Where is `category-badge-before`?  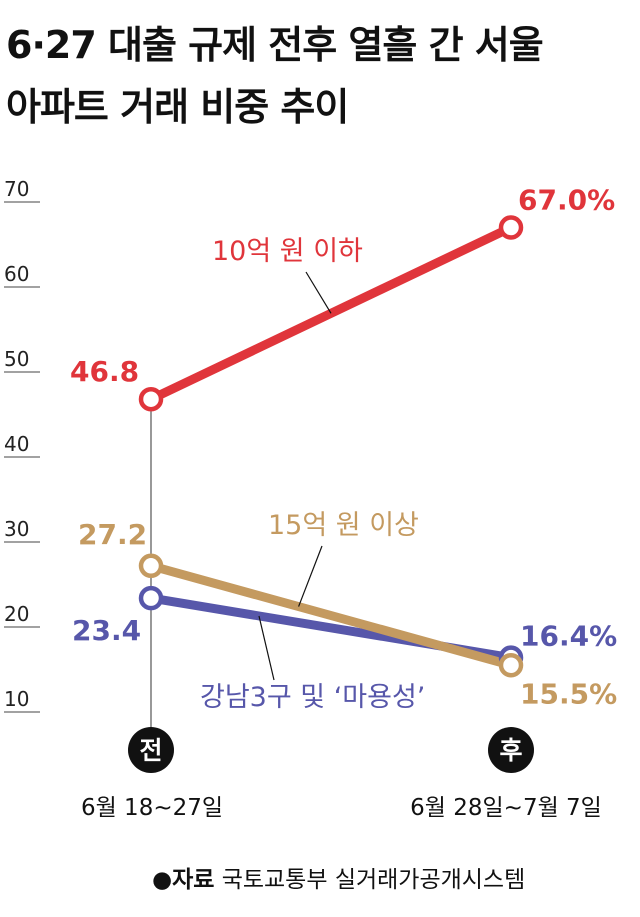 category-badge-before is located at coordinates (151, 750).